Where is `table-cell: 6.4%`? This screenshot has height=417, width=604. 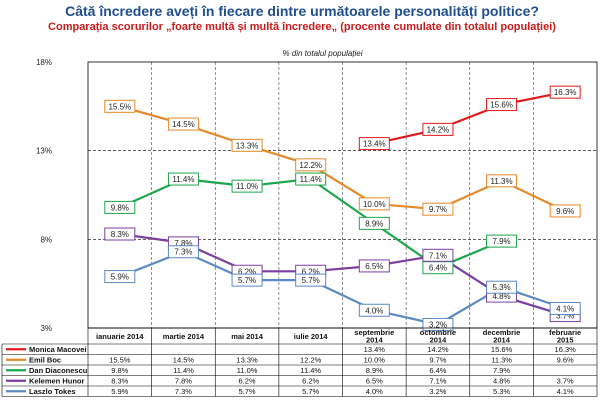 table-cell: 6.4% is located at coordinates (437, 370).